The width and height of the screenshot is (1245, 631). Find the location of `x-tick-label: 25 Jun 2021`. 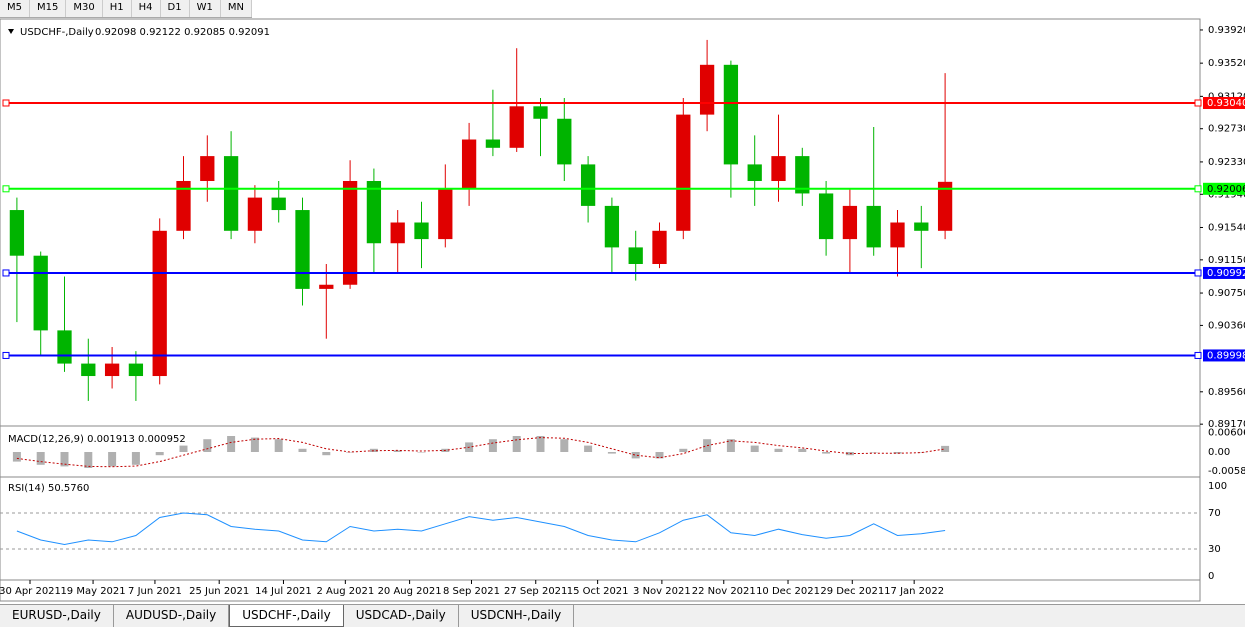

x-tick-label: 25 Jun 2021 is located at coordinates (219, 591).